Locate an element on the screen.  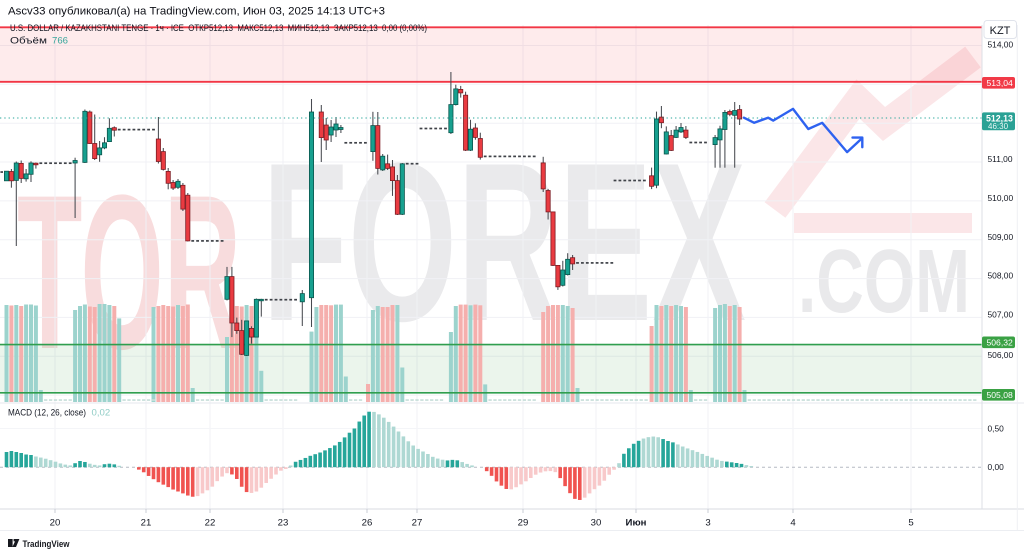
svg-text: 766 is located at coordinates (60, 40).